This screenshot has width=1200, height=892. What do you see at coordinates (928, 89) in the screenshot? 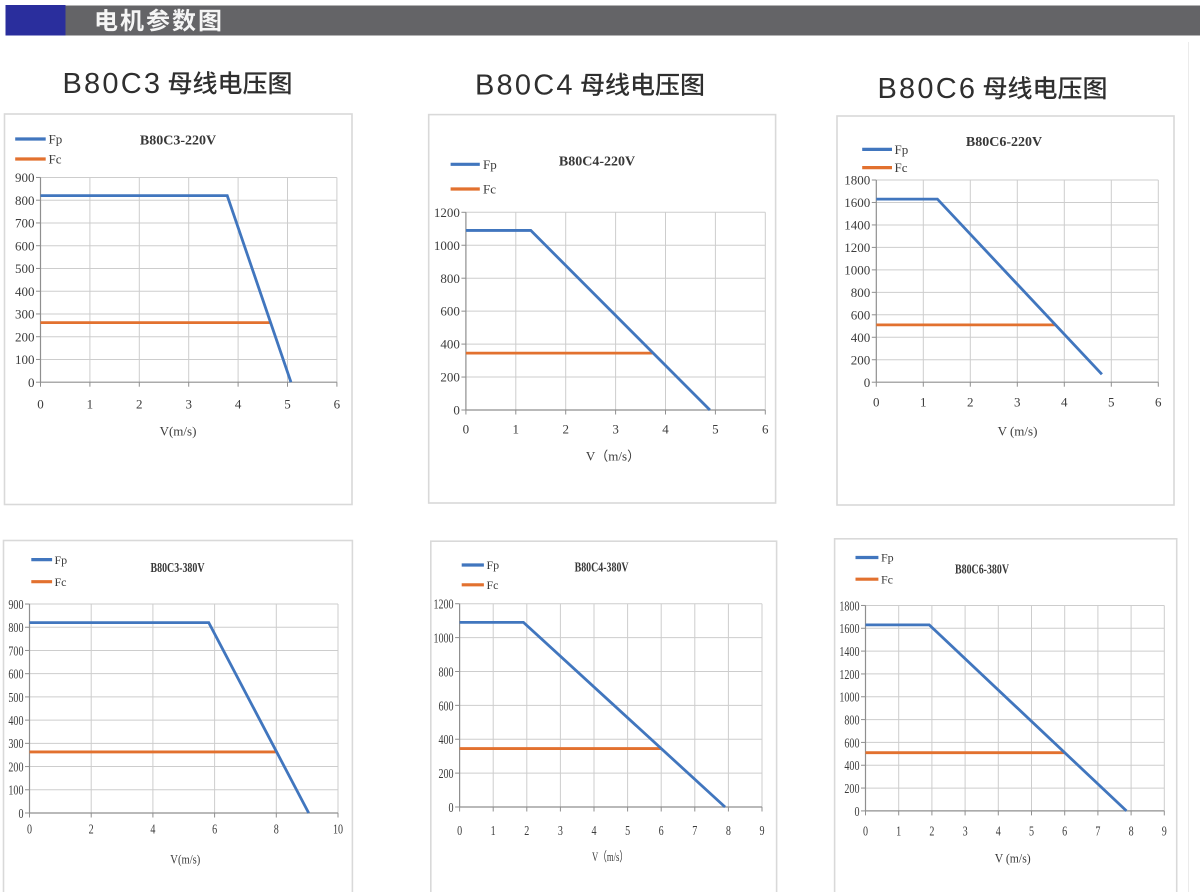
I see `svg-text: B80C6` at bounding box center [928, 89].